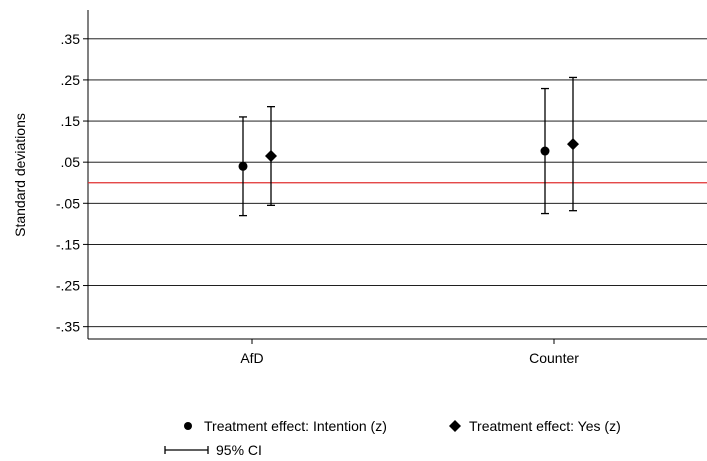 This screenshot has width=707, height=461. What do you see at coordinates (71, 121) in the screenshot?
I see `y-tick-label: .15` at bounding box center [71, 121].